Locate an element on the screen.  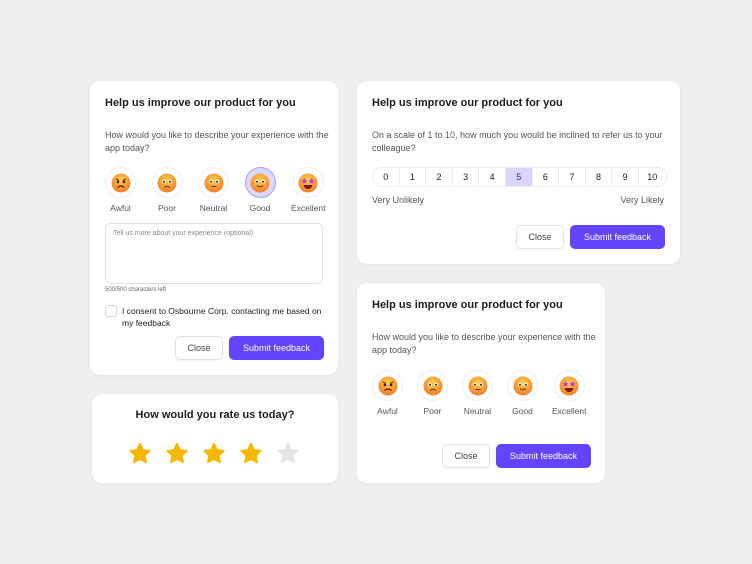
scale-option-4: 4 is located at coordinates (492, 177).